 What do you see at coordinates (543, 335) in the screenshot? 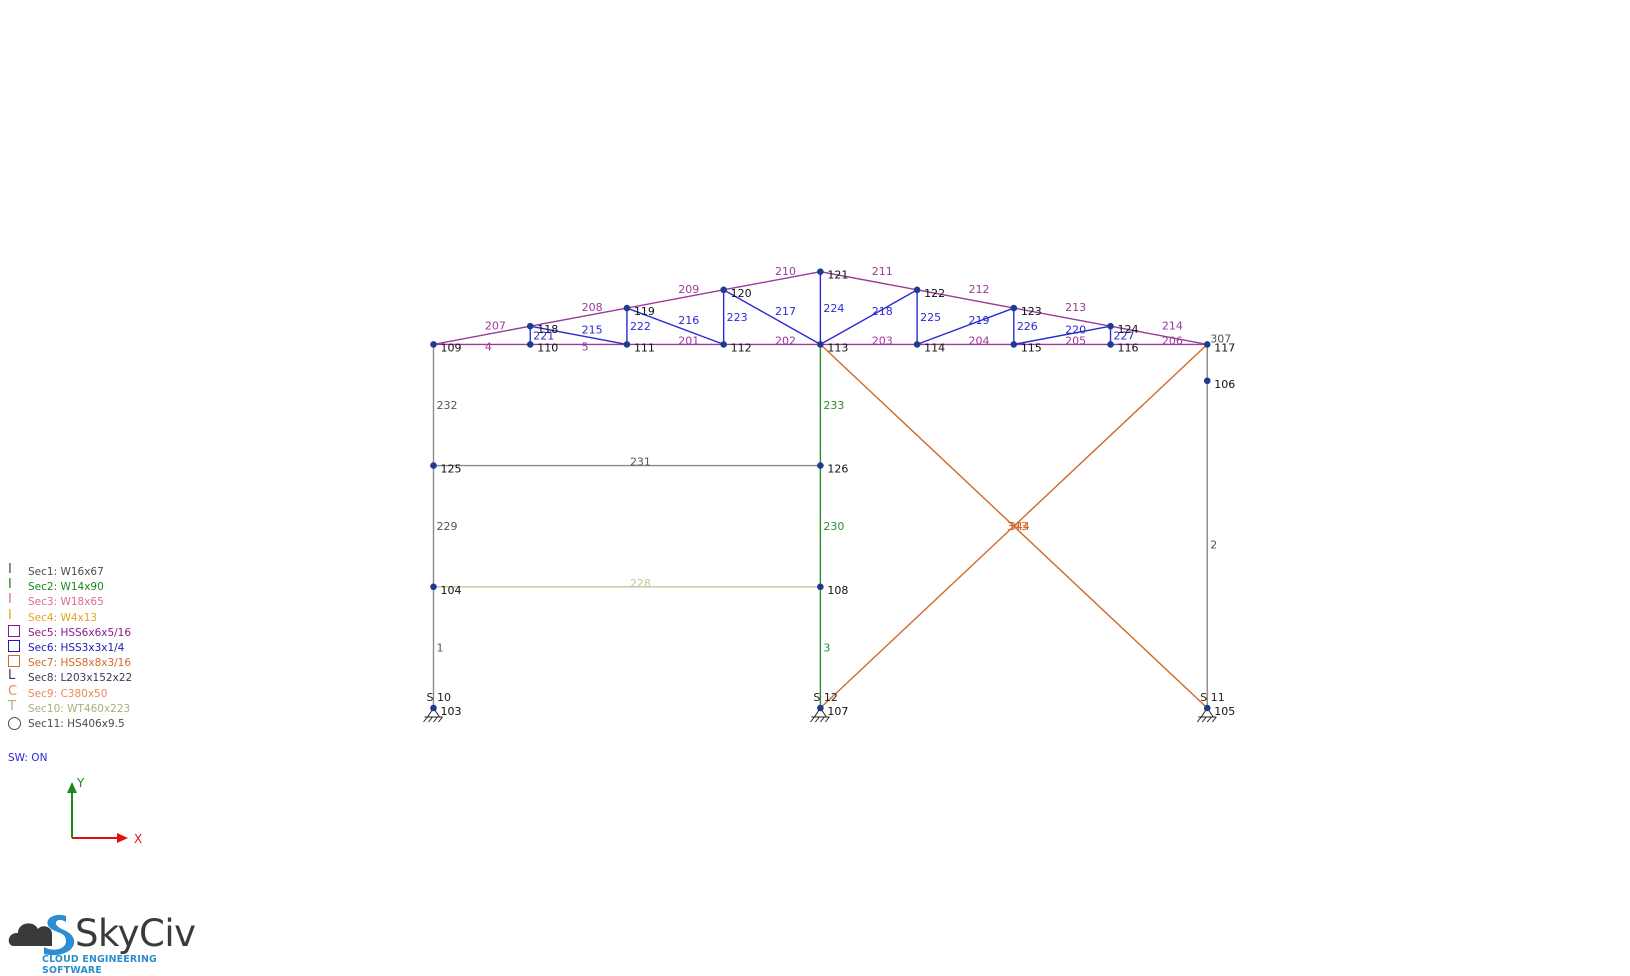
I see `member-label: 221` at bounding box center [543, 335].